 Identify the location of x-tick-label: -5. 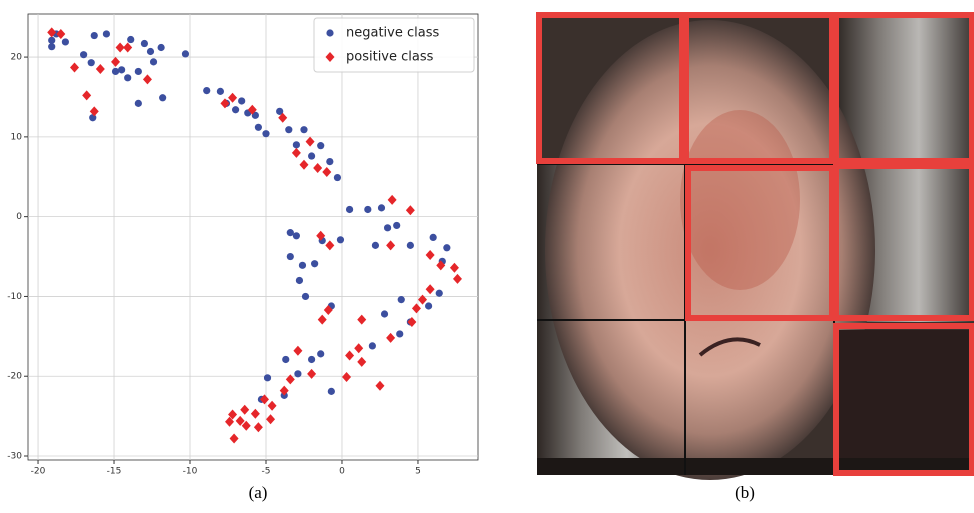
(266, 472).